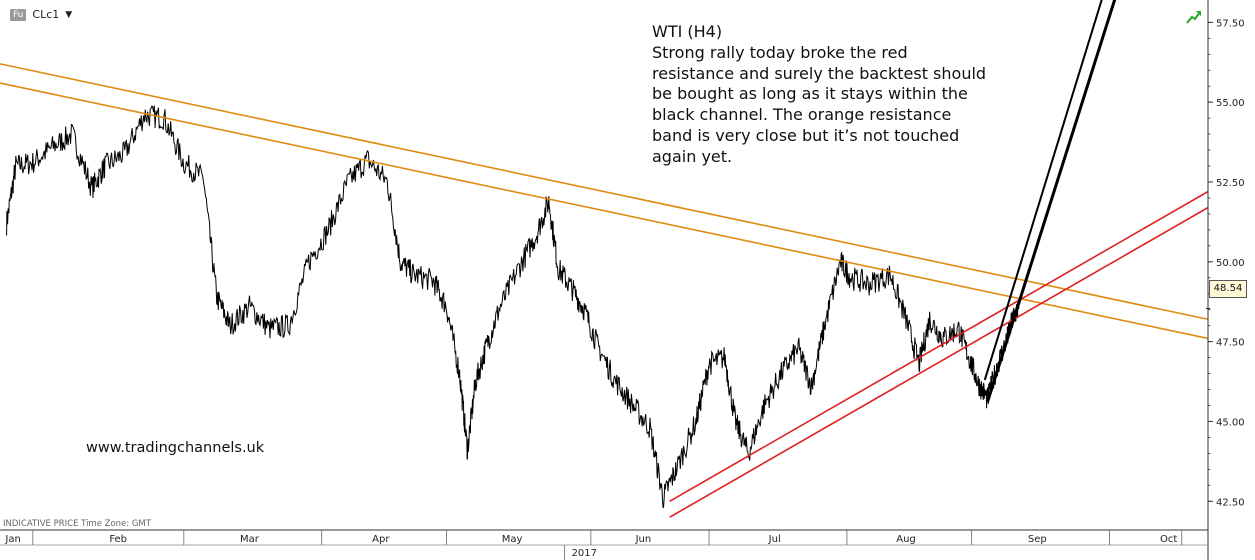 This screenshot has height=560, width=1255. What do you see at coordinates (1230, 502) in the screenshot?
I see `y-tick-label: 42.50` at bounding box center [1230, 502].